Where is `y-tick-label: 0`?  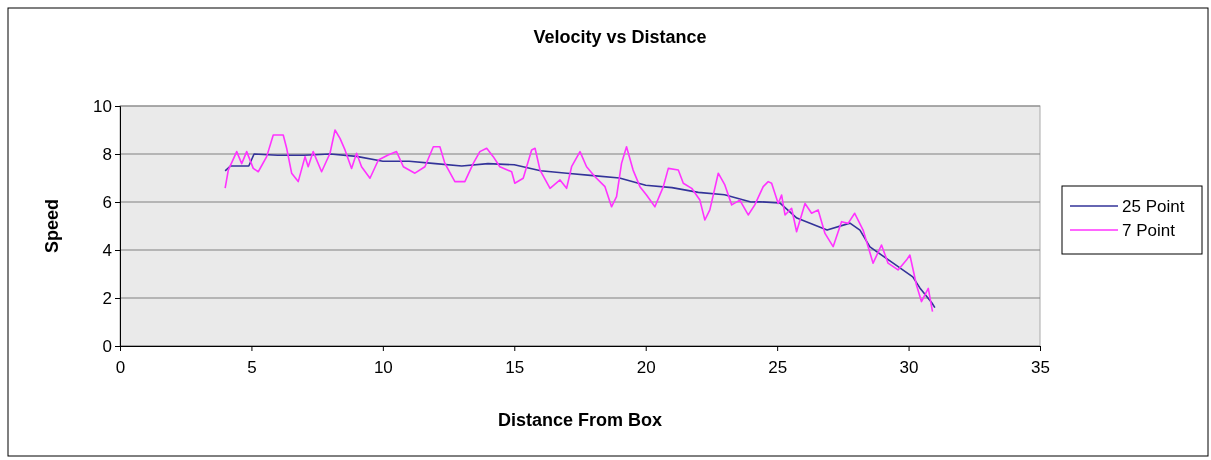
y-tick-label: 0 is located at coordinates (107, 346).